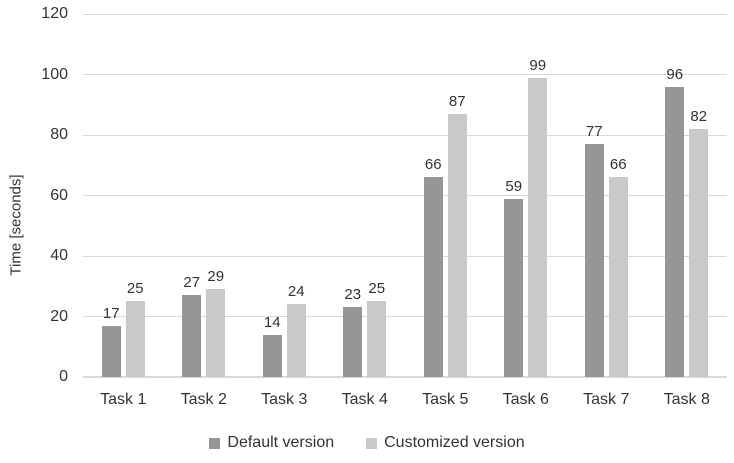  Describe the element at coordinates (405, 377) in the screenshot. I see `x-axis-line` at that location.